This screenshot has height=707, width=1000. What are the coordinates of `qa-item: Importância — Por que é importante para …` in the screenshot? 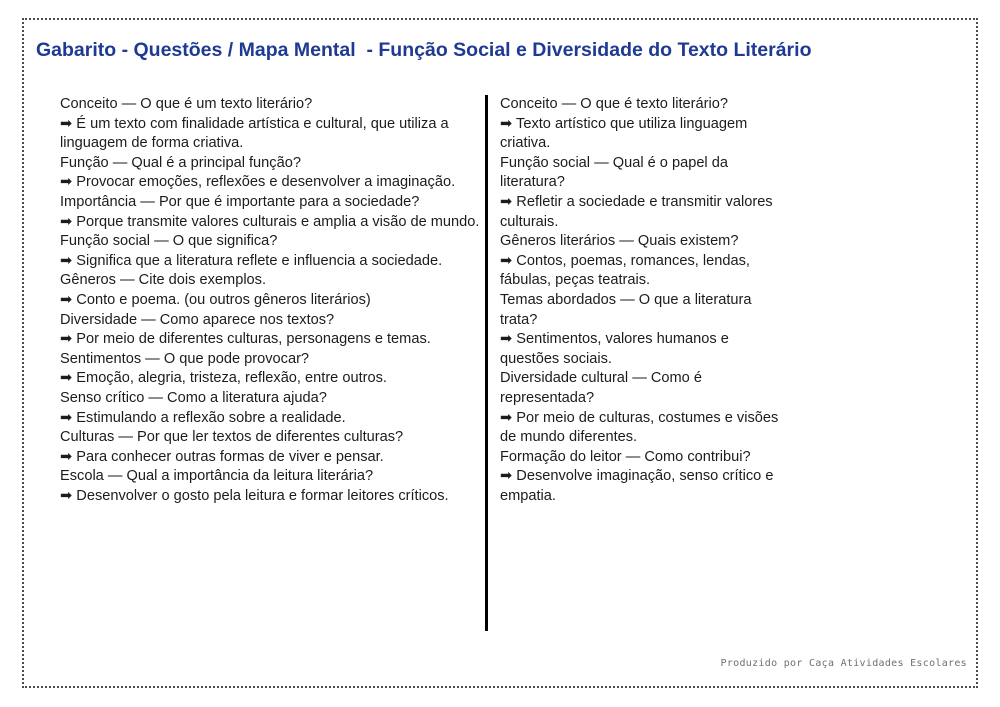 It's located at (278, 212).